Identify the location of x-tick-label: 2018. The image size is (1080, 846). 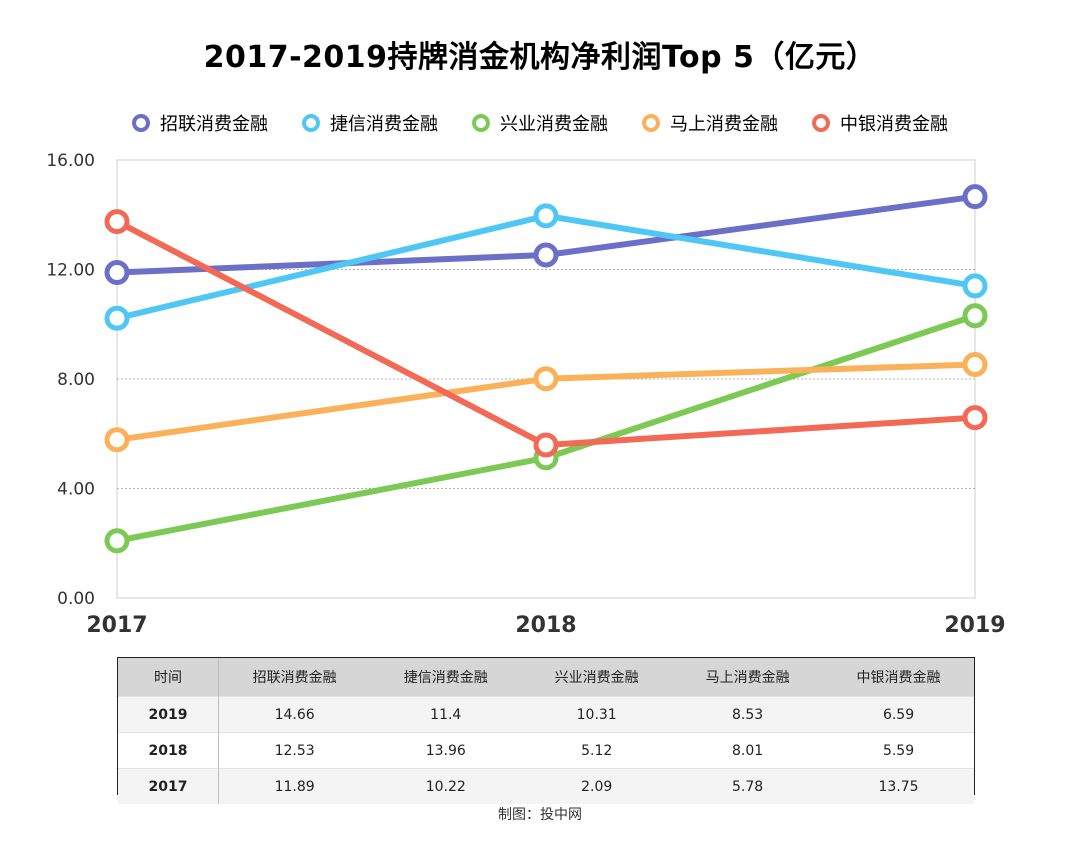
(545, 625).